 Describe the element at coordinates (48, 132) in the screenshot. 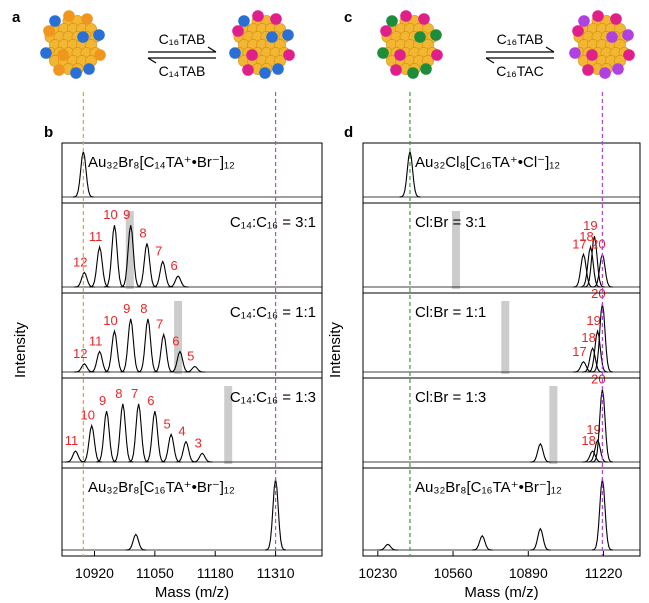

I see `panel-label: b` at that location.